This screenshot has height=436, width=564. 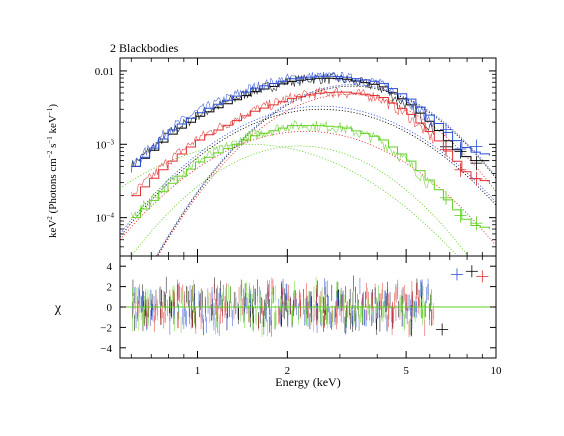 I want to click on residual-y-tick-label: 2, so click(x=110, y=288).